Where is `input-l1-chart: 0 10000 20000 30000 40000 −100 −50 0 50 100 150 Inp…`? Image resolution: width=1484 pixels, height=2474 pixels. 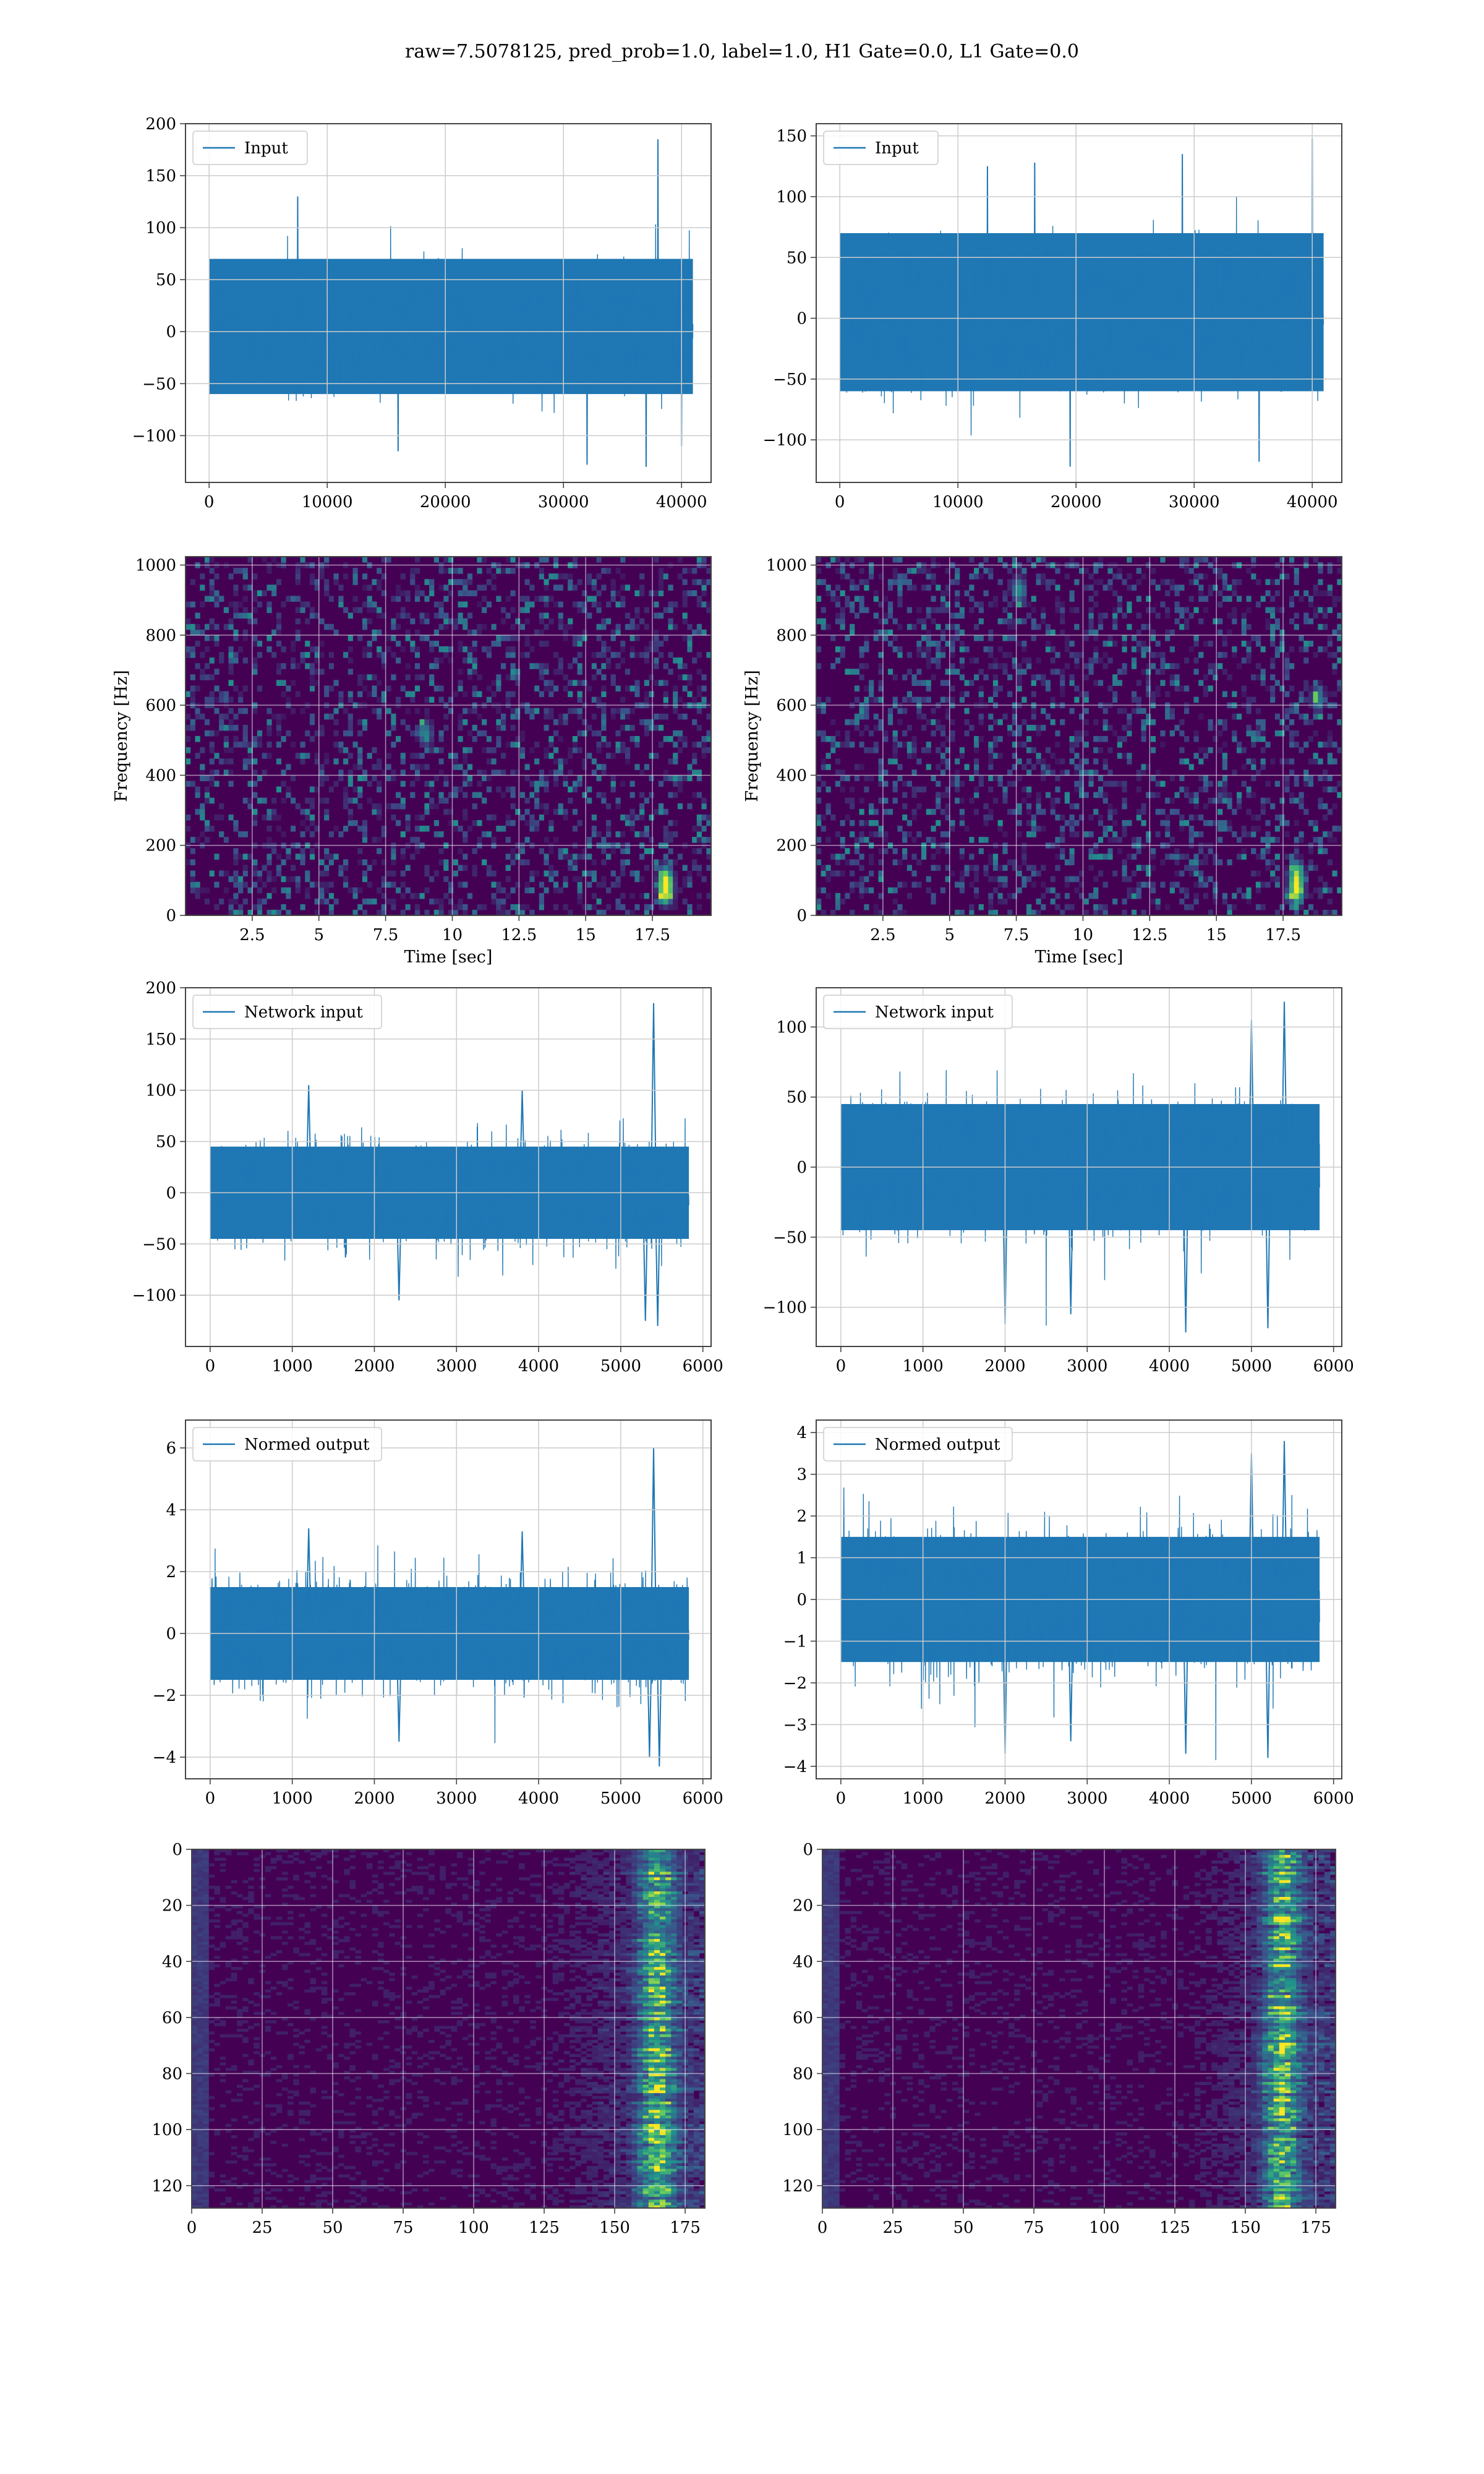
input-l1-chart: 0 10000 20000 30000 40000 −100 −50 0 50 100 150 Inp… is located at coordinates (1052, 317).